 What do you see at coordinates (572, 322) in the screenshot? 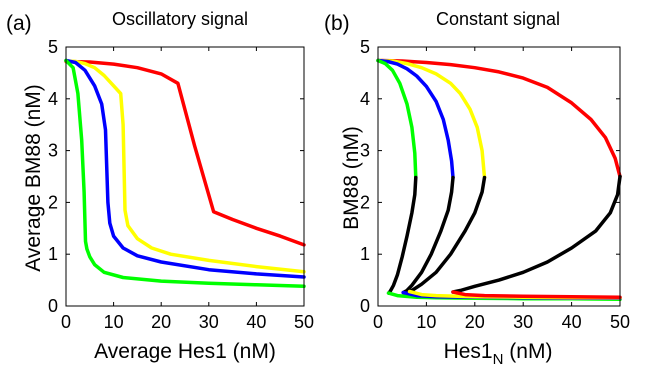
I see `panel-b-xtick-label: 40` at bounding box center [572, 322].